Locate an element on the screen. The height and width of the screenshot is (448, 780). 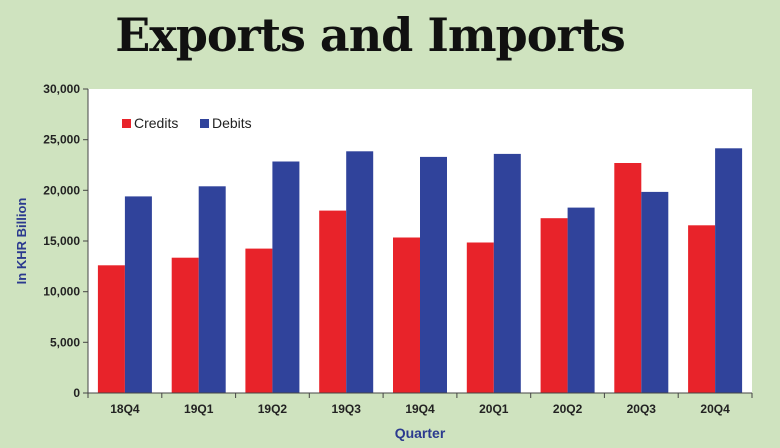
x-axis-label: Quarter is located at coordinates (420, 433).